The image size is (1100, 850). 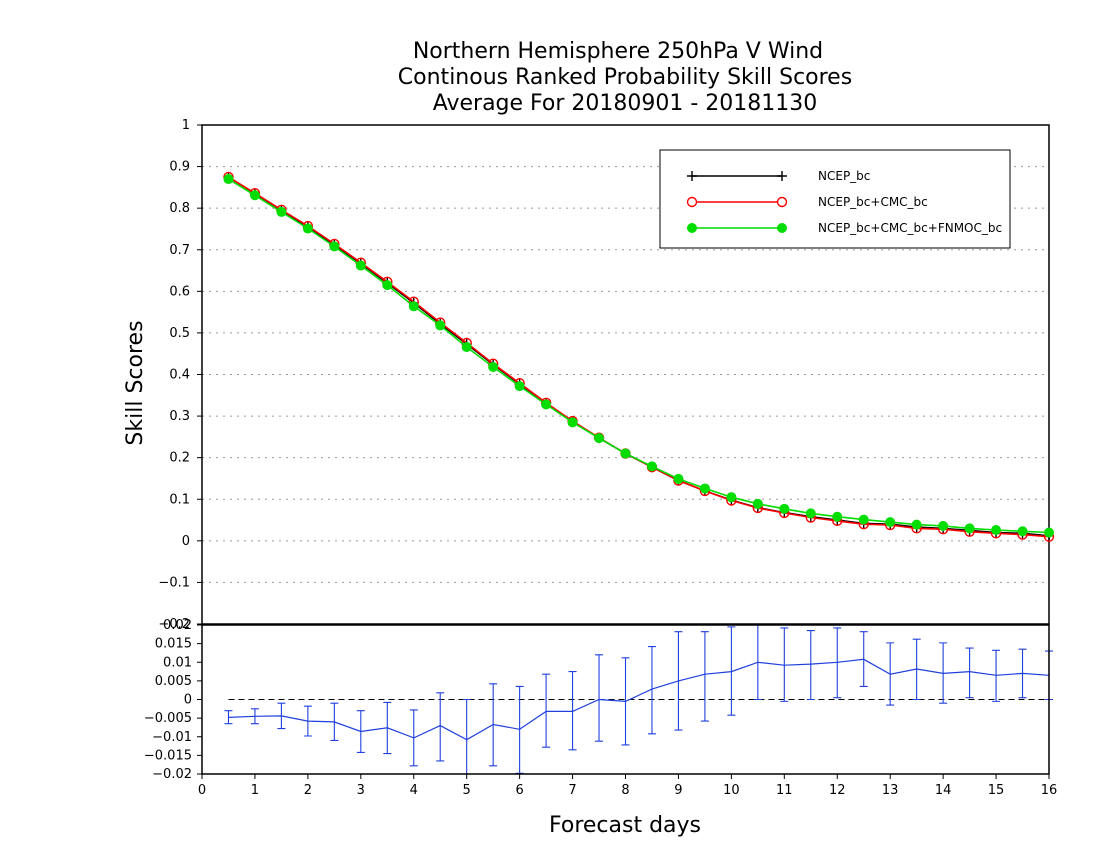 I want to click on y-tick-label: 0.005, so click(x=173, y=681).